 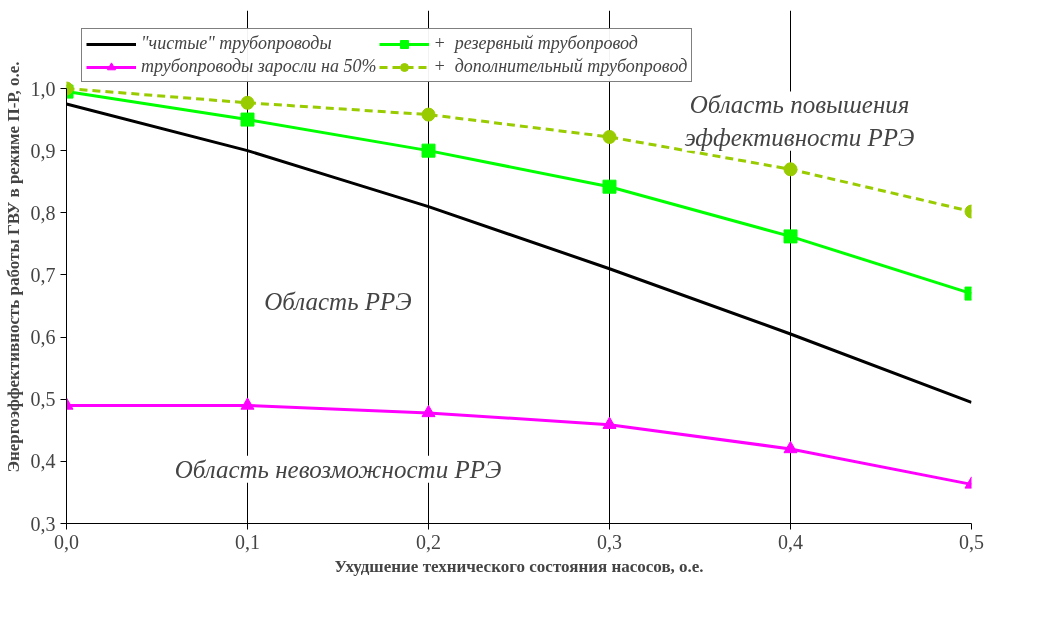 What do you see at coordinates (535, 43) in the screenshot?
I see `legend-label: + резервный трубопровод` at bounding box center [535, 43].